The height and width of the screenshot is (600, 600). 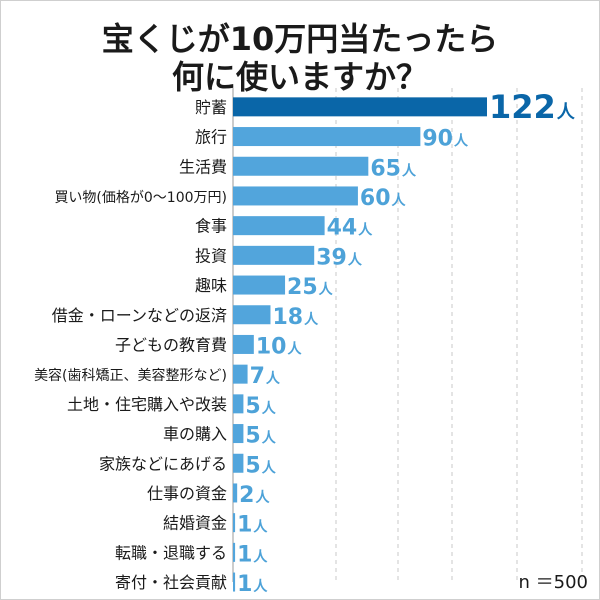 I want to click on category-label: 生活費, so click(x=203, y=166).